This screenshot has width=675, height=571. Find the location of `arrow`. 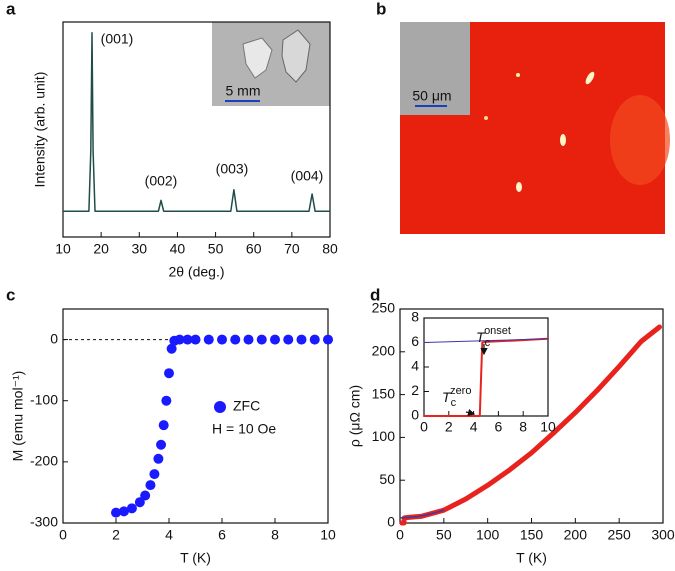

arrow is located at coordinates (470, 413).